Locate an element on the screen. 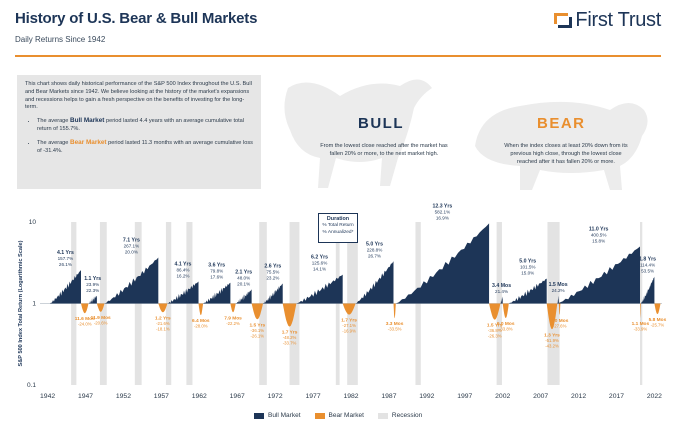 The width and height of the screenshot is (679, 439). bull-label: 125.6% is located at coordinates (320, 263).